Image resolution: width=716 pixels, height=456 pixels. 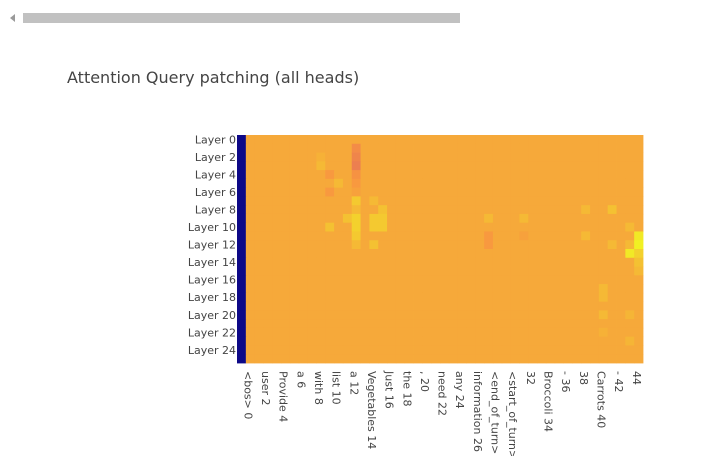 I want to click on x-tick-label: need 22, so click(x=442, y=393).